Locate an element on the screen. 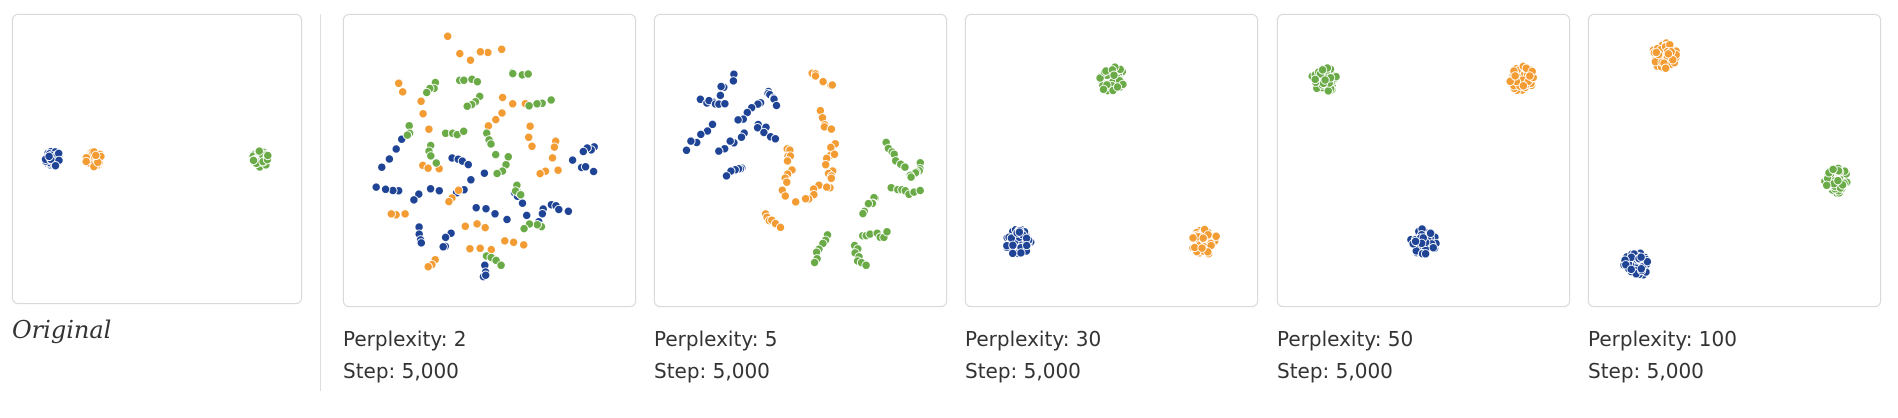 This screenshot has width=1898, height=418. original-scatter is located at coordinates (156, 159).